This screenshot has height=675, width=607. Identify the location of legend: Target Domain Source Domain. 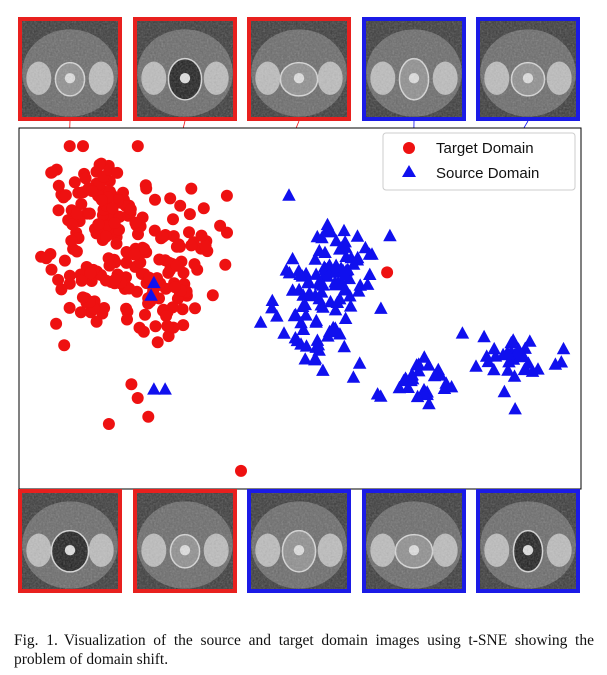
(479, 161).